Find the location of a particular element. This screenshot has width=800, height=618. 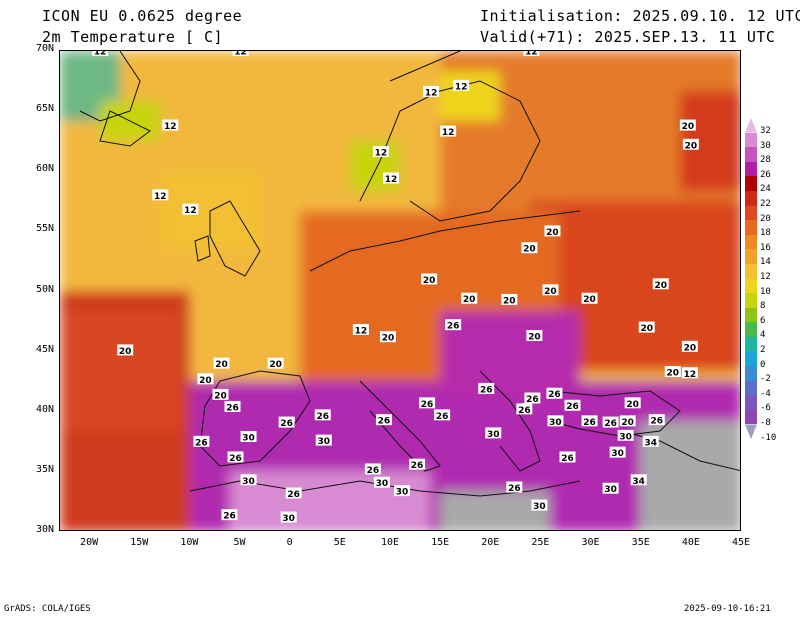

colorbar-label: 18 is located at coordinates (765, 233).